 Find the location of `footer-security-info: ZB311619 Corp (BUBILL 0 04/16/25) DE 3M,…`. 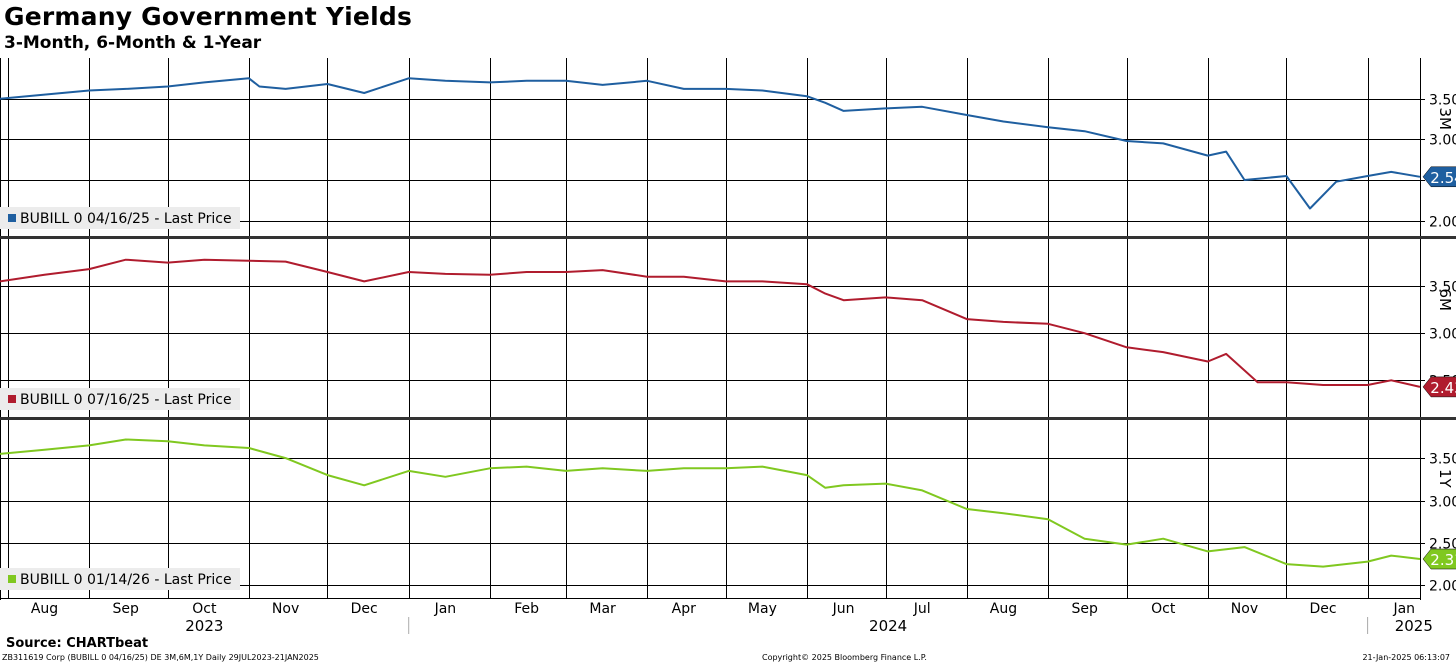

footer-security-info: ZB311619 Corp (BUBILL 0 04/16/25) DE 3M,… is located at coordinates (160, 657).